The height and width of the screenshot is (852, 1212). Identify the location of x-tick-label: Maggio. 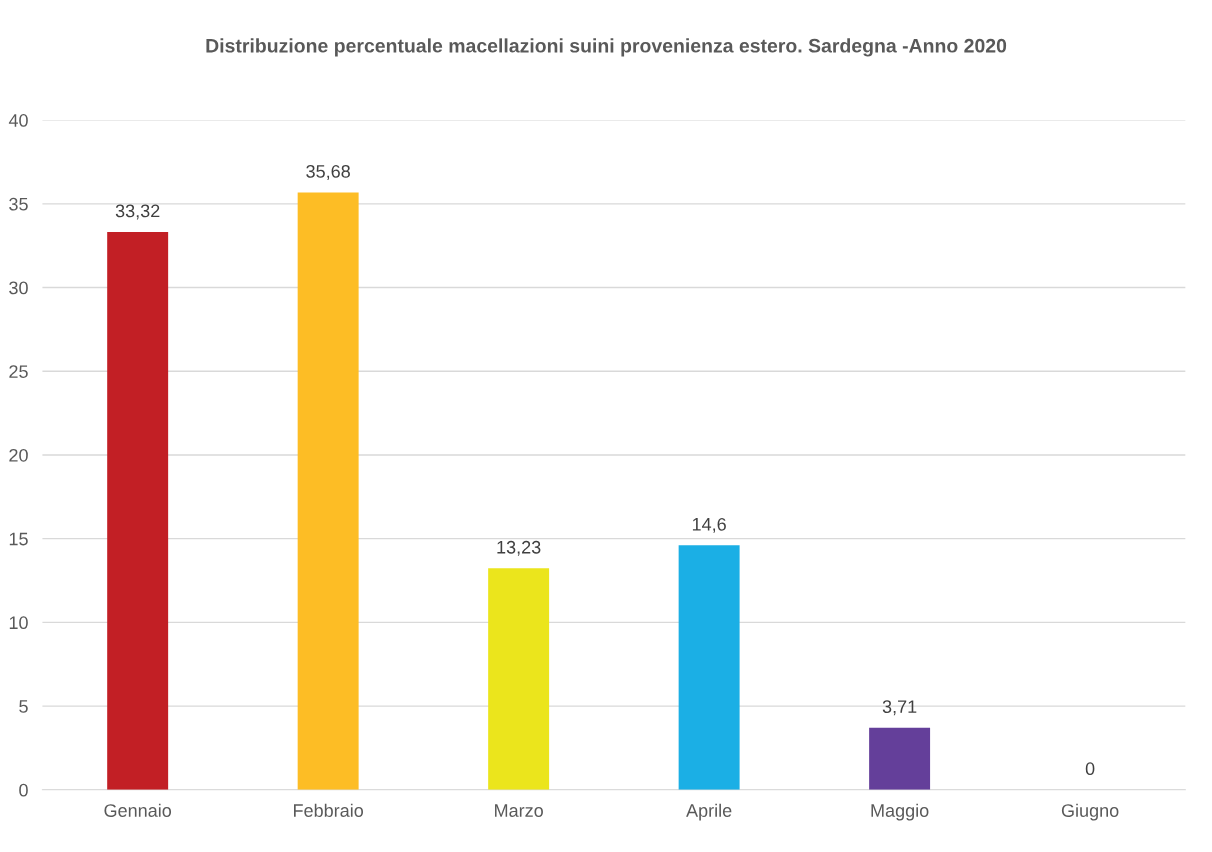
(900, 812).